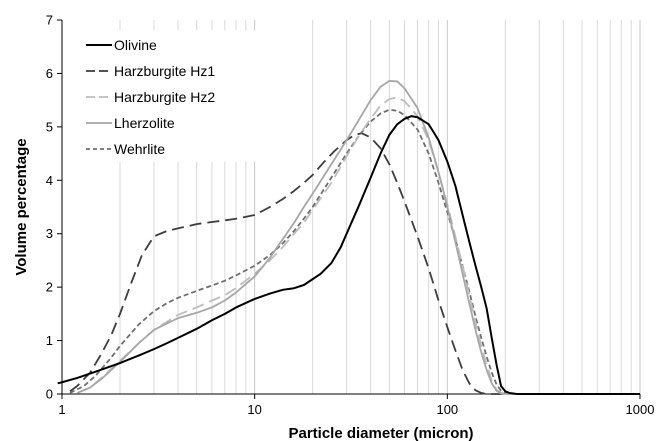 The height and width of the screenshot is (441, 661). Describe the element at coordinates (254, 409) in the screenshot. I see `x-tick-label: 10` at that location.